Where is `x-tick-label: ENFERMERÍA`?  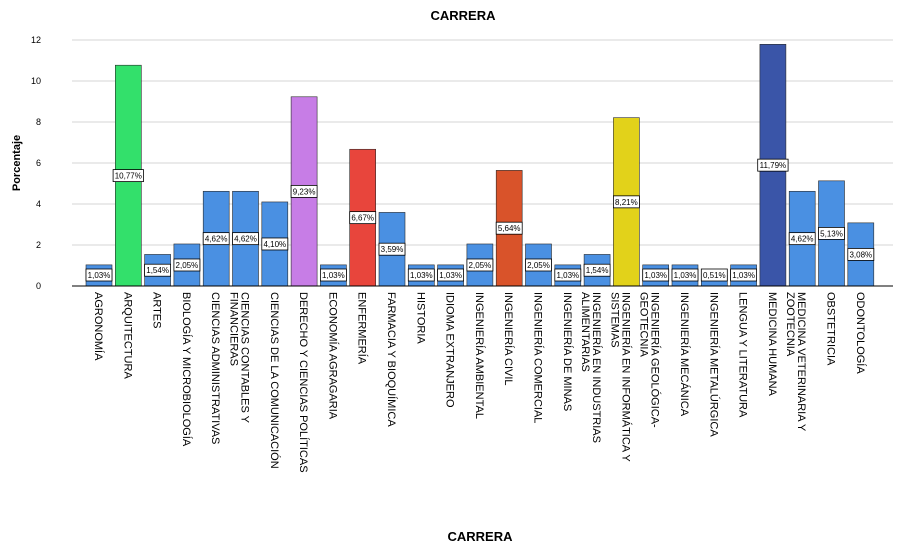 x-tick-label: ENFERMERÍA is located at coordinates (362, 328).